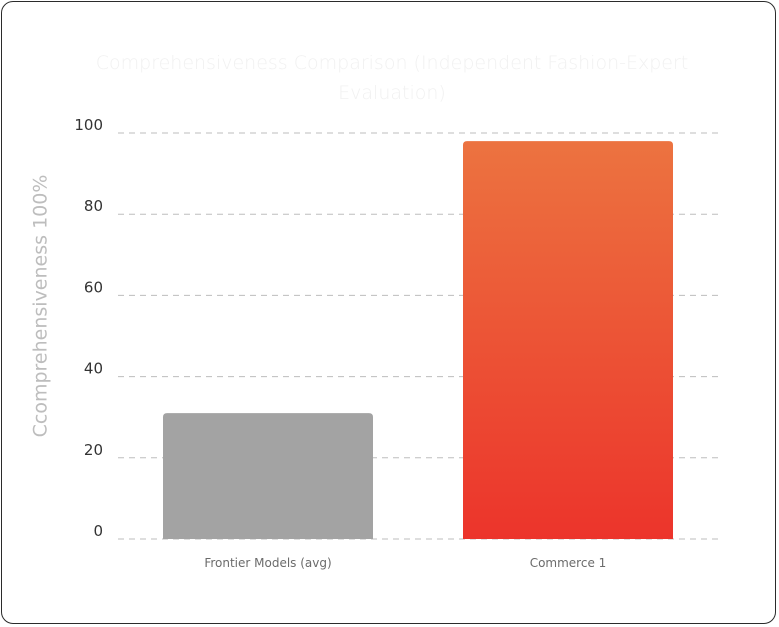 The width and height of the screenshot is (779, 627). What do you see at coordinates (93, 287) in the screenshot?
I see `y-tick-label: 60` at bounding box center [93, 287].